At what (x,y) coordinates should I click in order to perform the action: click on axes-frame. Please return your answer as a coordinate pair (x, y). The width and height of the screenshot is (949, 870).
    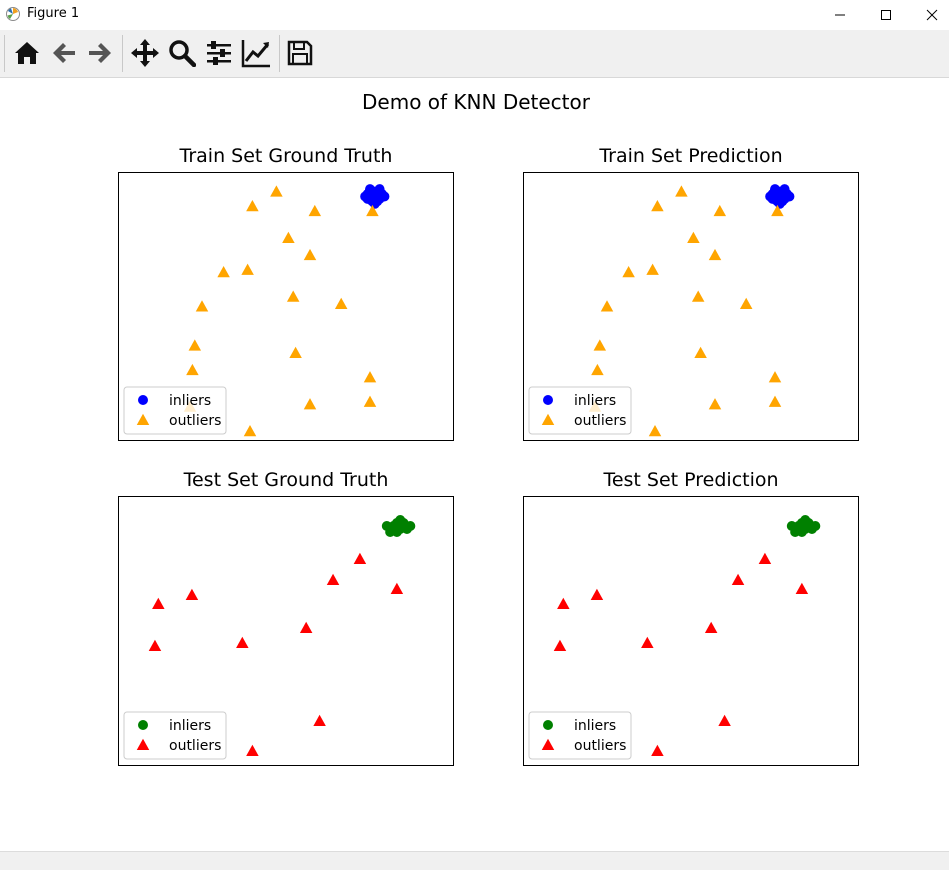
    Looking at the image, I should click on (286, 631).